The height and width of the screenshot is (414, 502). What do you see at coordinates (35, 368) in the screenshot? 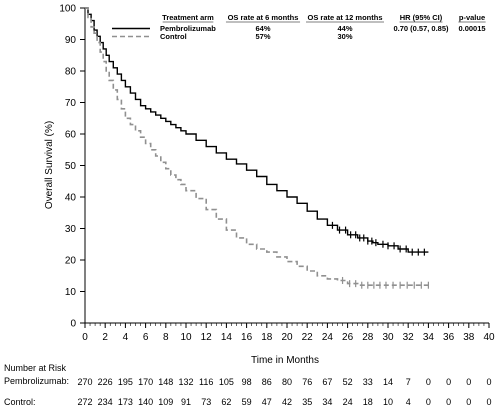
I see `number-at-risk-title: Number at Risk` at bounding box center [35, 368].